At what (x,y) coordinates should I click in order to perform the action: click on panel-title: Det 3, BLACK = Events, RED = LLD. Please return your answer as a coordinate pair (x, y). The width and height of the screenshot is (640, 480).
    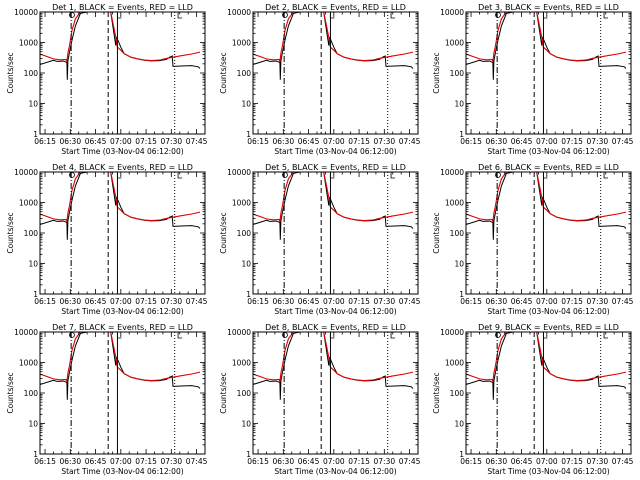
    Looking at the image, I should click on (548, 7).